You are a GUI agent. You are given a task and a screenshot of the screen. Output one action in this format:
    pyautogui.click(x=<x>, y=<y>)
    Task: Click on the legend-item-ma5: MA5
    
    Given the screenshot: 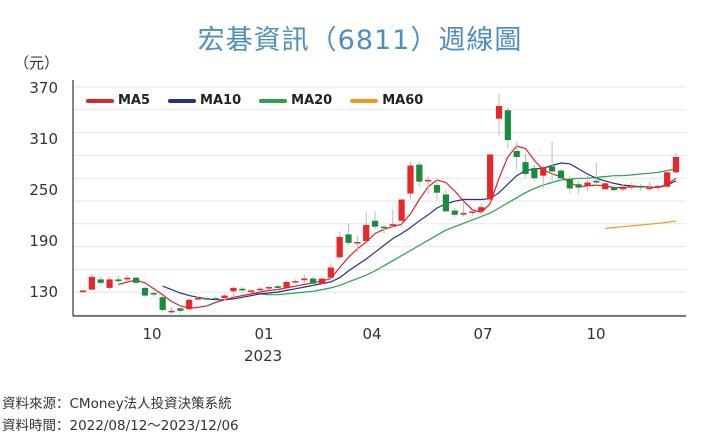 What is the action you would take?
    pyautogui.click(x=118, y=100)
    